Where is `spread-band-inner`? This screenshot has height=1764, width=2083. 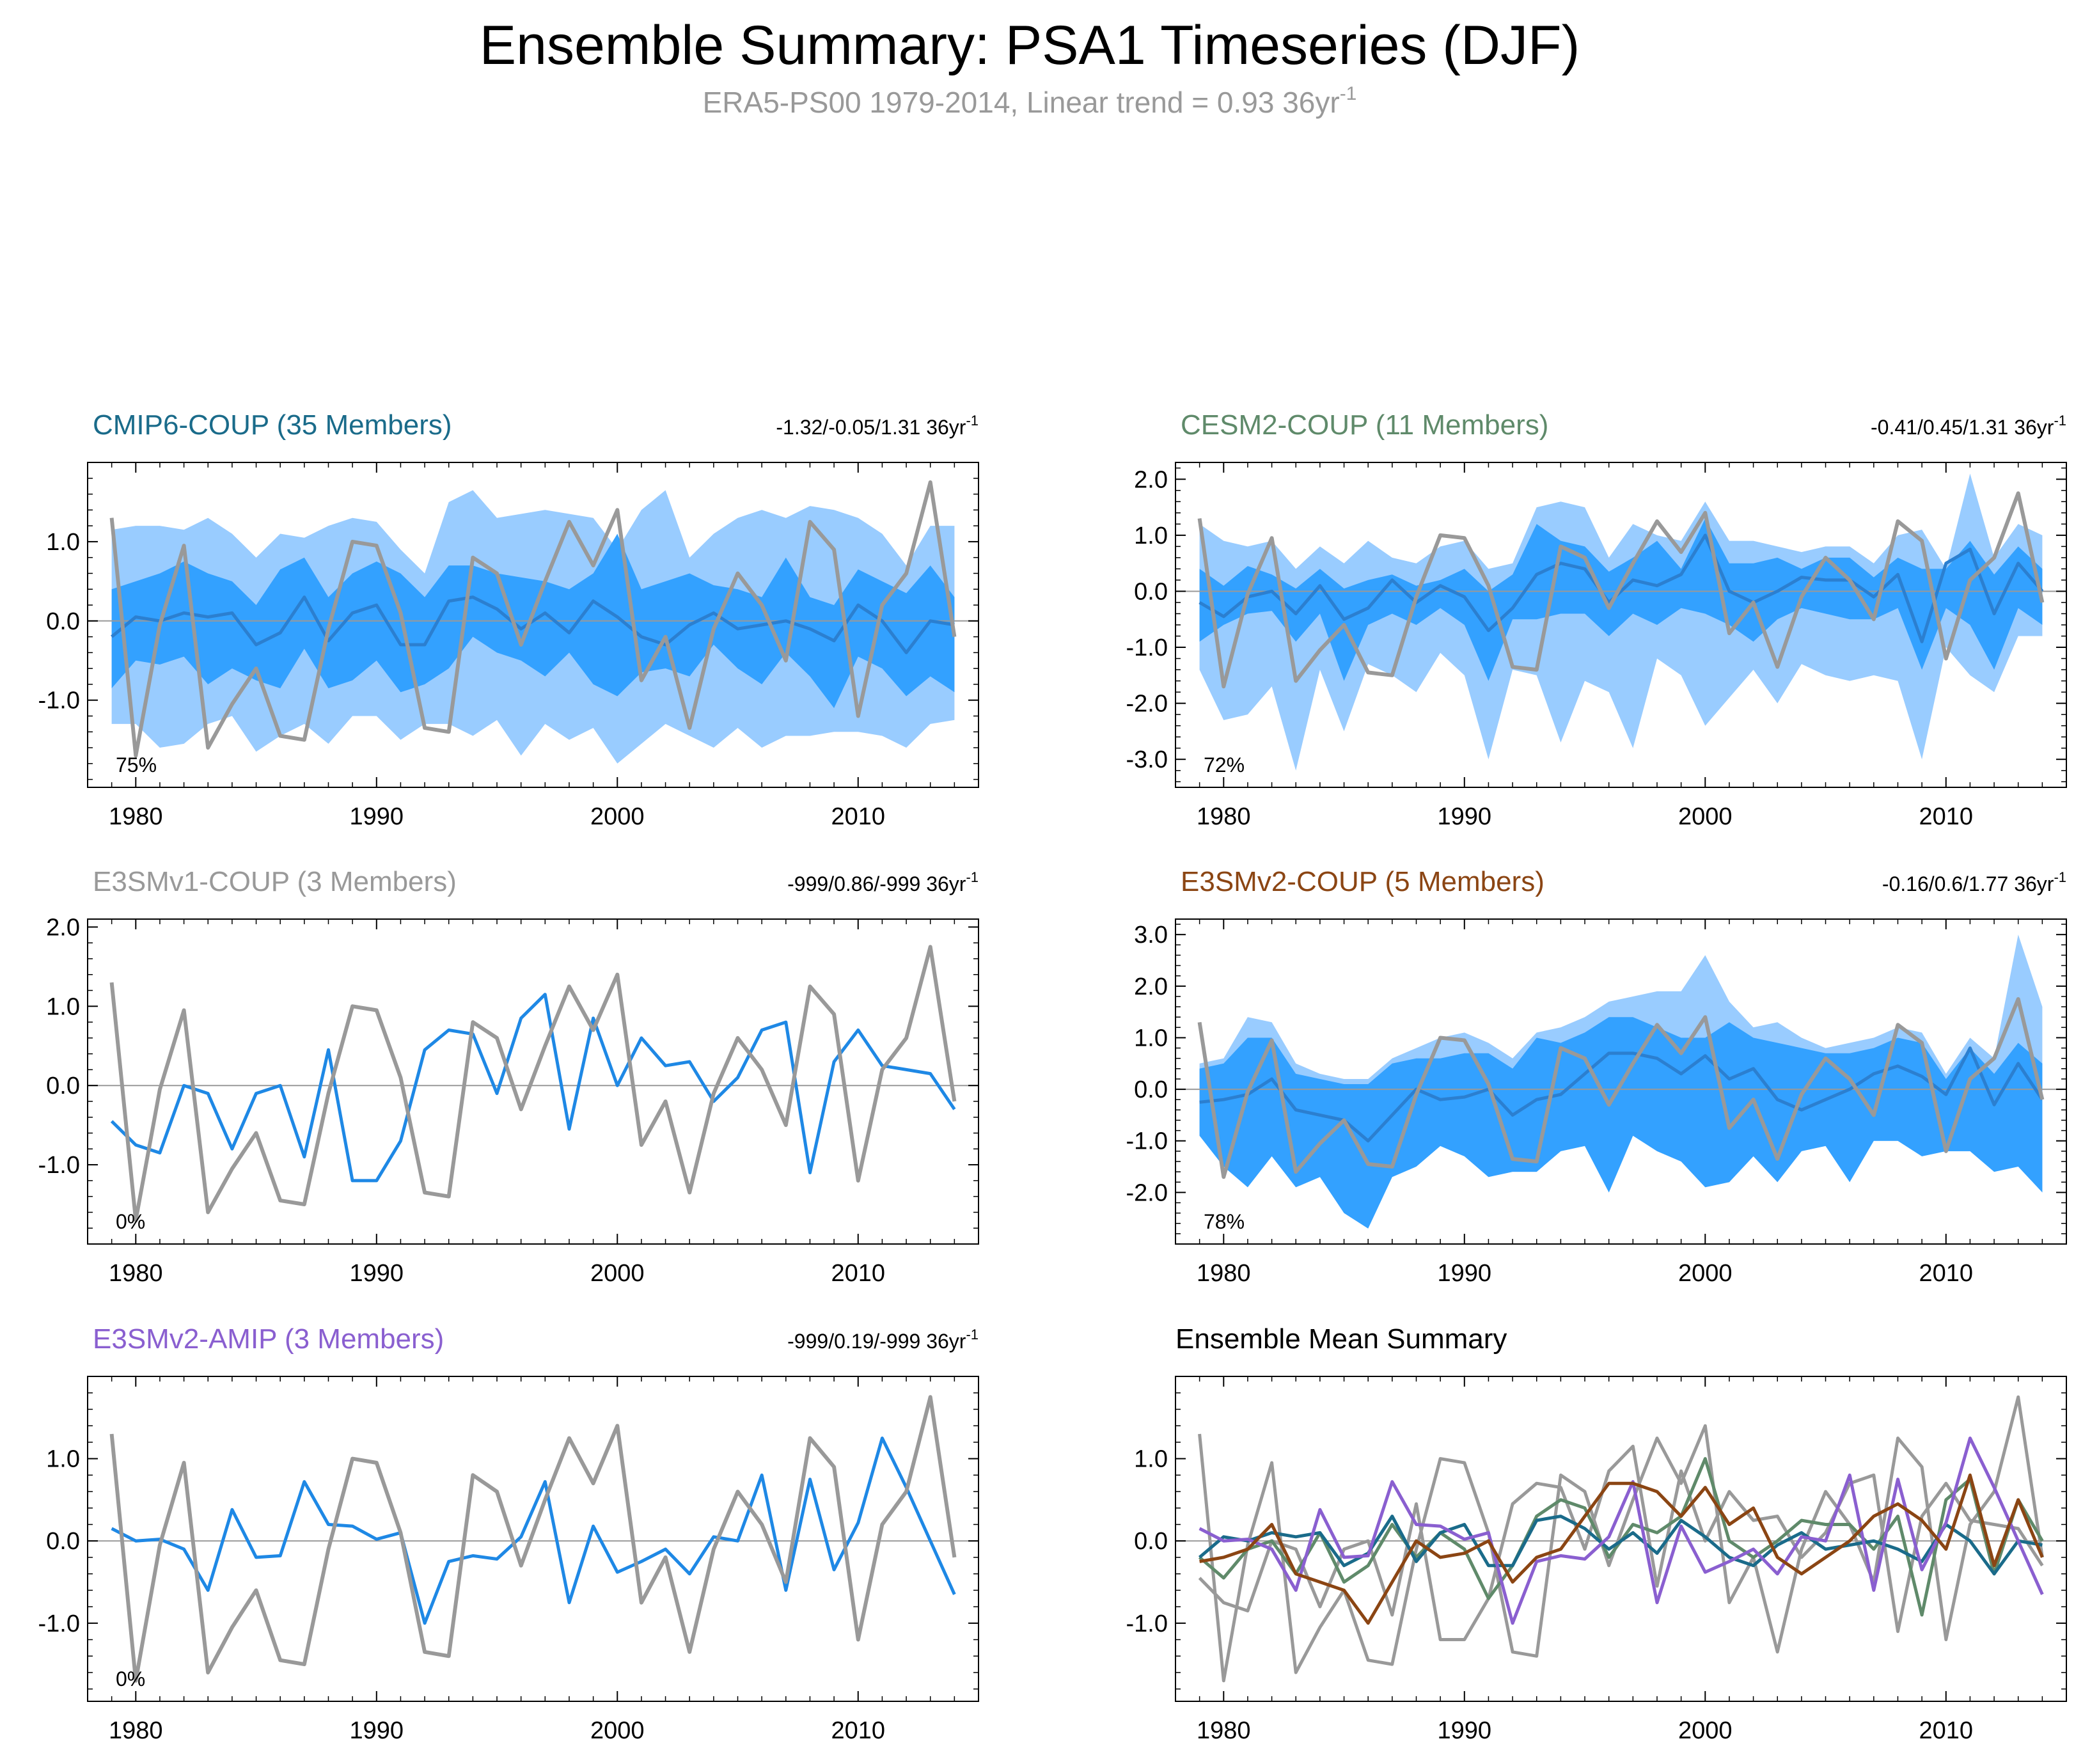 spread-band-inner is located at coordinates (1621, 1123).